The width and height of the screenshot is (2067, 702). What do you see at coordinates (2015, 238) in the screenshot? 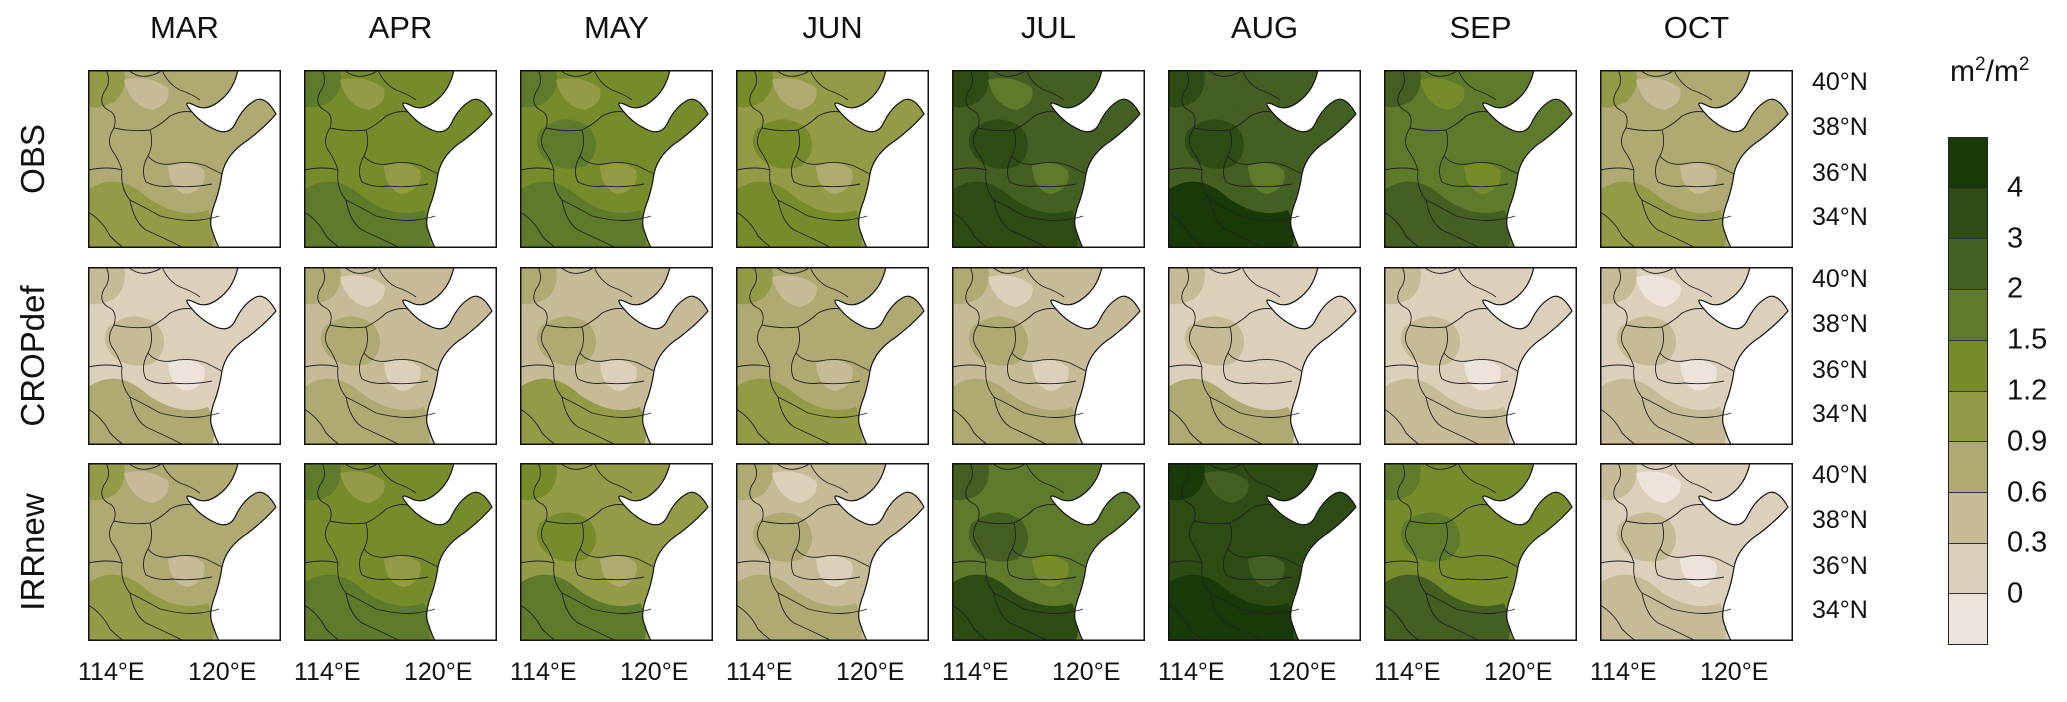
I see `colorbar-tick-label: 3` at bounding box center [2015, 238].